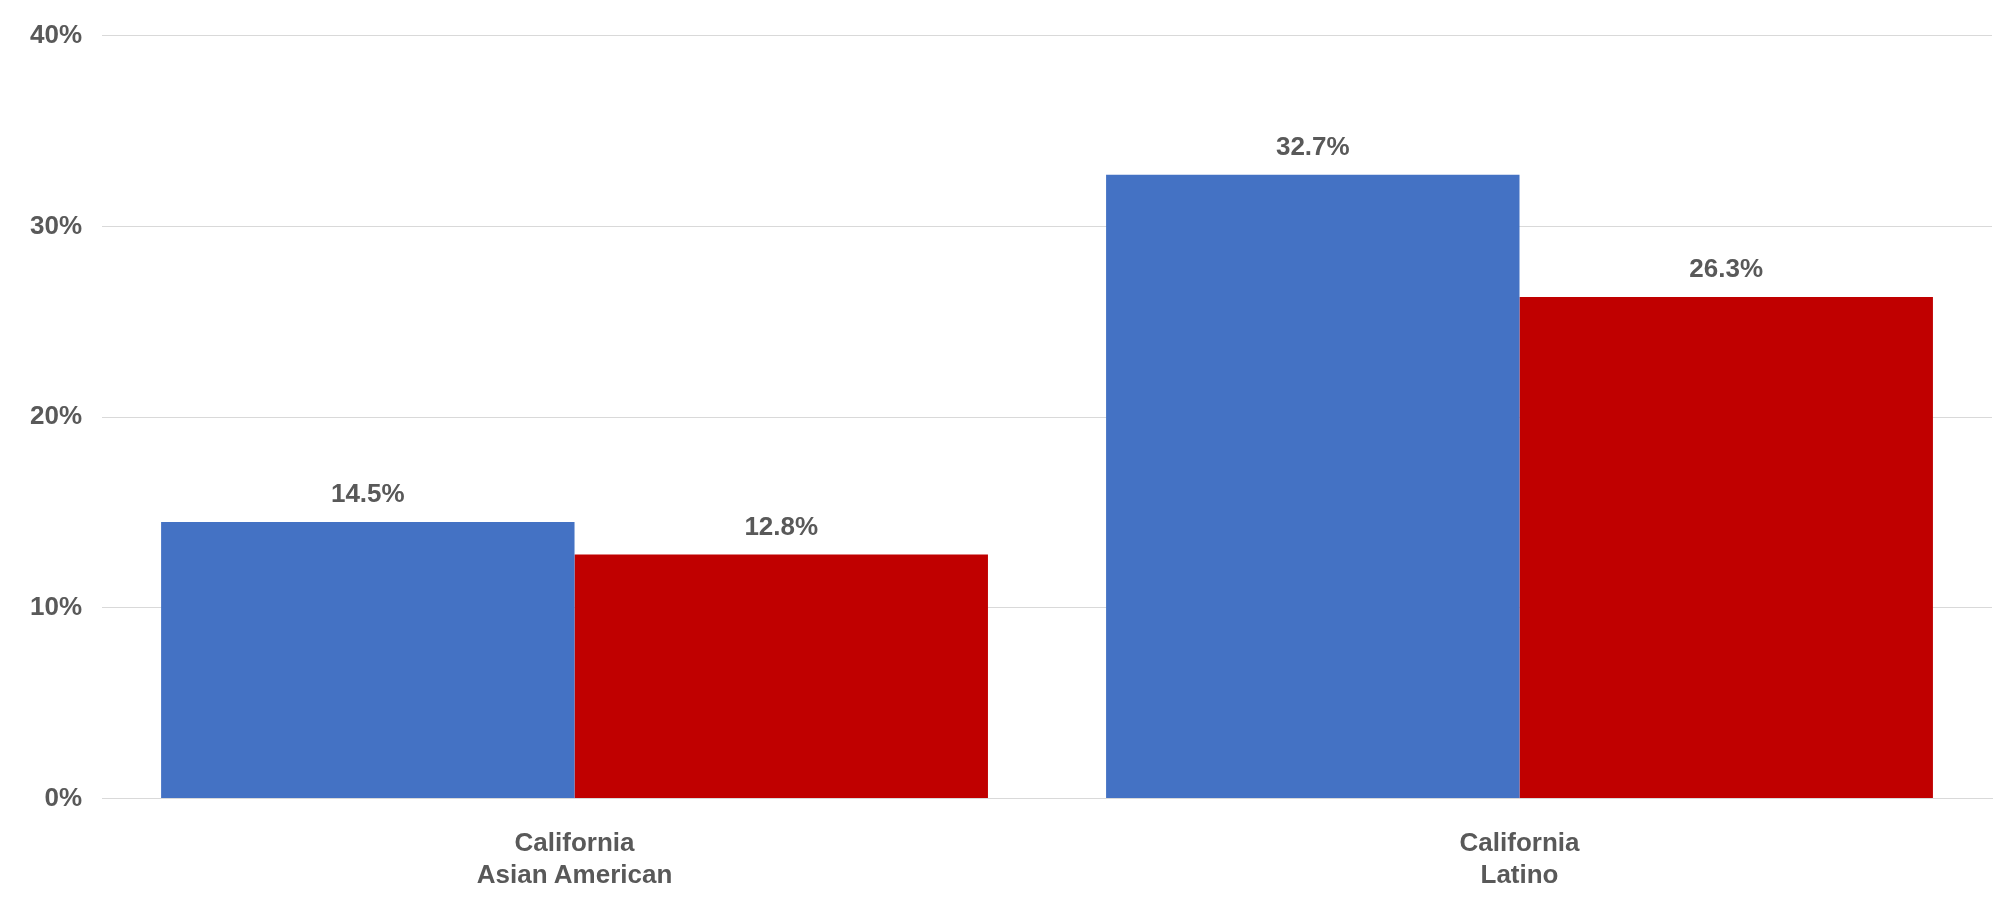  I want to click on y-tick-label: 40%, so click(56, 33).